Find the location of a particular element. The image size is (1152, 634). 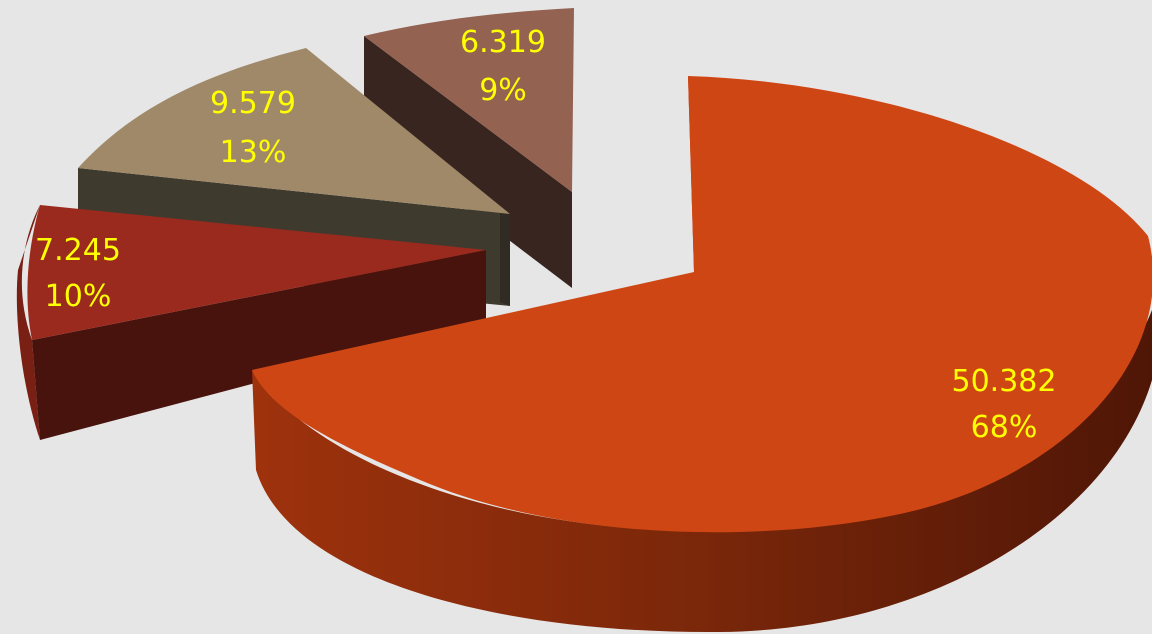

slice-1-percent-label: 68% is located at coordinates (1004, 427).